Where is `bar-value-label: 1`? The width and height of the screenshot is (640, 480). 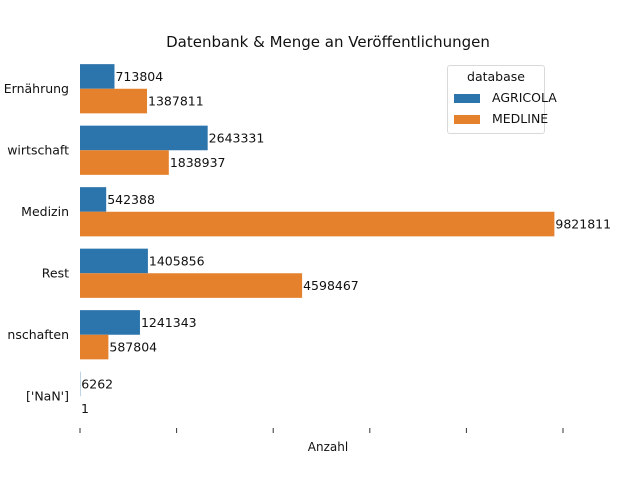 bar-value-label: 1 is located at coordinates (85, 408).